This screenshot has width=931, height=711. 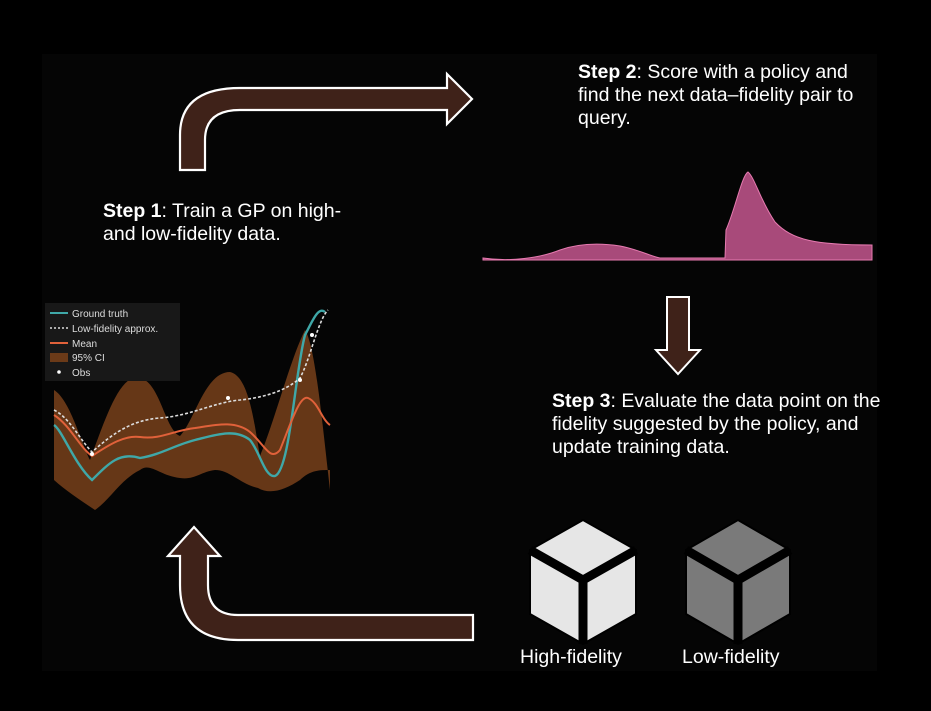 I want to click on curved-arrow-up, so click(x=320, y=583).